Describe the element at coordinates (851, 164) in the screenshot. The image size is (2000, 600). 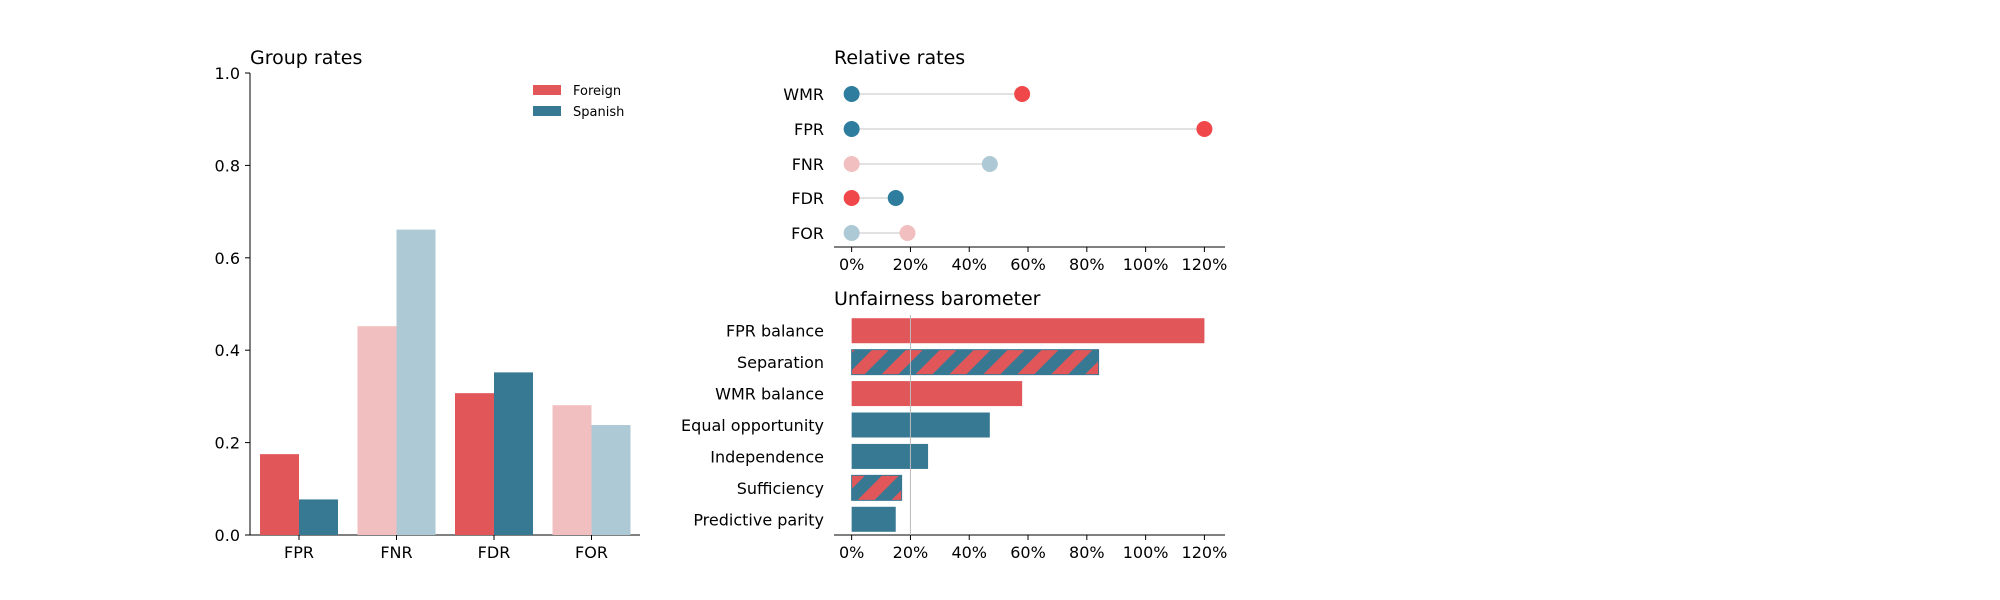
I see `dot-foreign-fnr` at that location.